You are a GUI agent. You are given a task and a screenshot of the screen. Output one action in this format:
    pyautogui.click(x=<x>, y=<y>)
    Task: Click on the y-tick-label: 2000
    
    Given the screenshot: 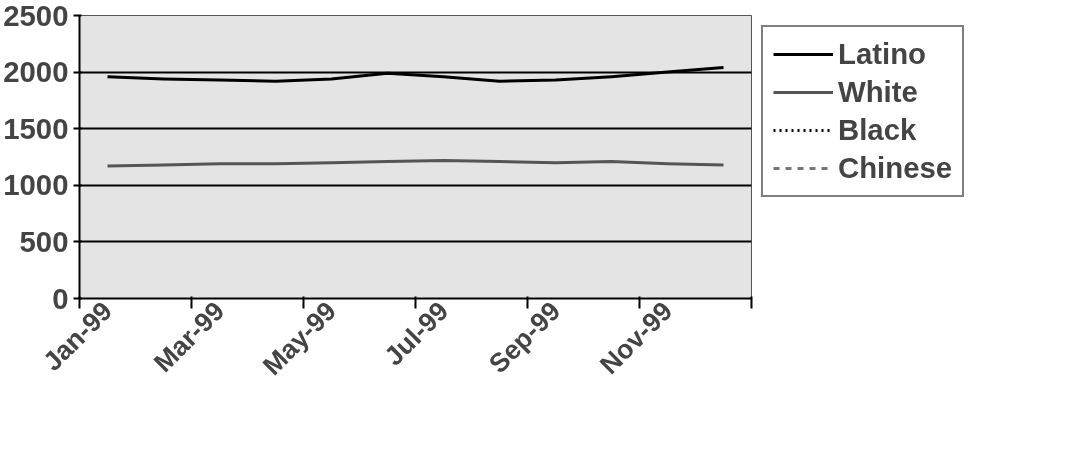 What is the action you would take?
    pyautogui.click(x=36, y=72)
    